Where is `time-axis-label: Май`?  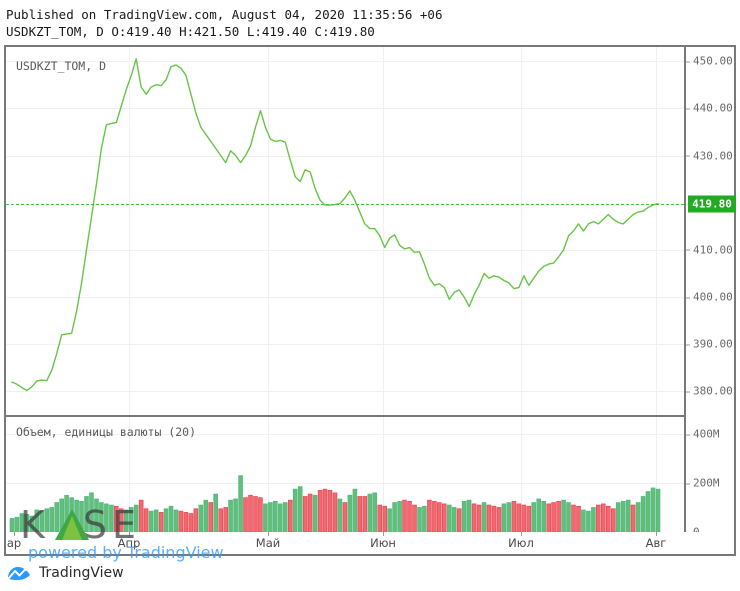
time-axis-label: Май is located at coordinates (268, 543).